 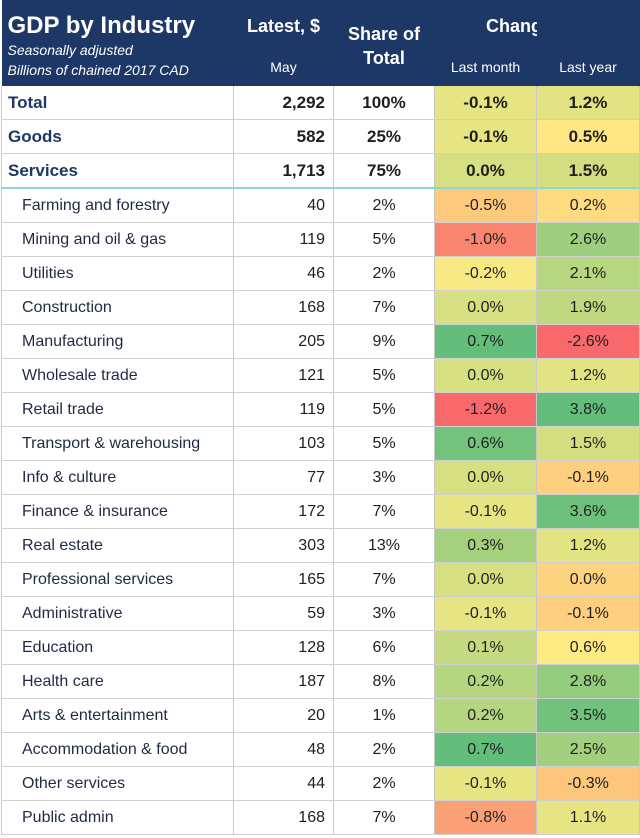 I want to click on last-year-change: 2.1%, so click(x=588, y=273).